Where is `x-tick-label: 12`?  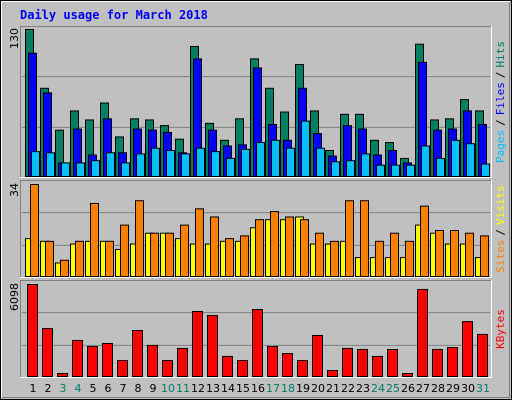 x-tick-label: 12 is located at coordinates (198, 388).